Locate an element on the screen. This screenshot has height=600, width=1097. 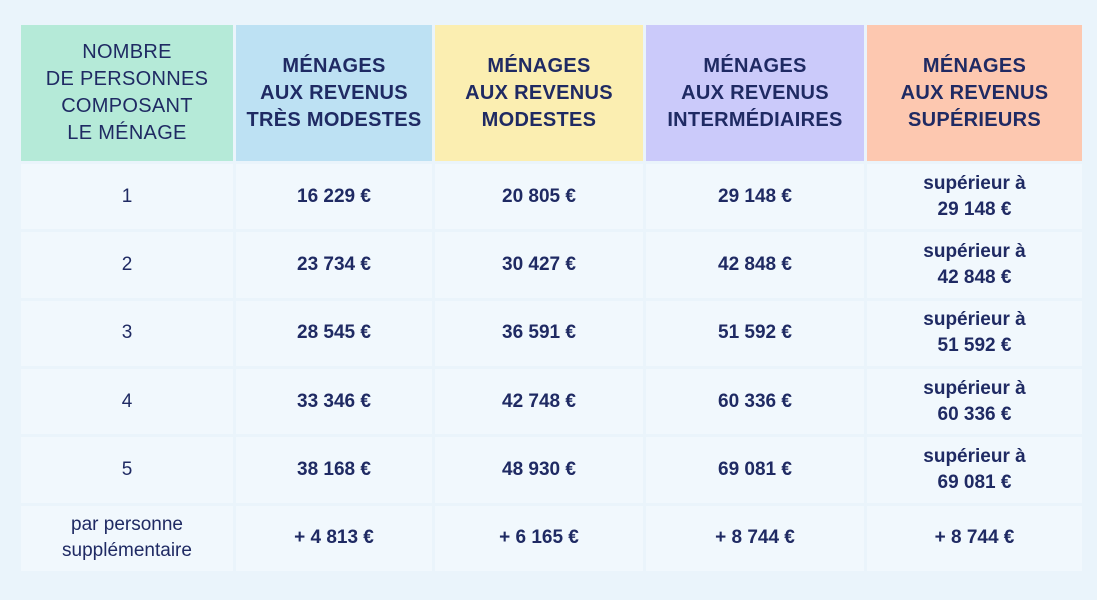
income-cell-modestes: 20 805 € is located at coordinates (539, 197).